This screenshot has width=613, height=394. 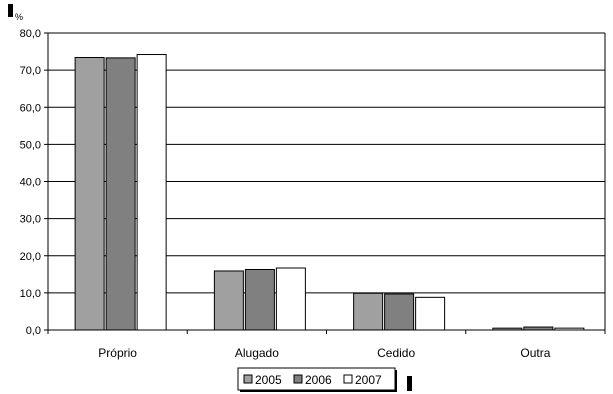 I want to click on legend: 2005 2006 2007, so click(x=317, y=379).